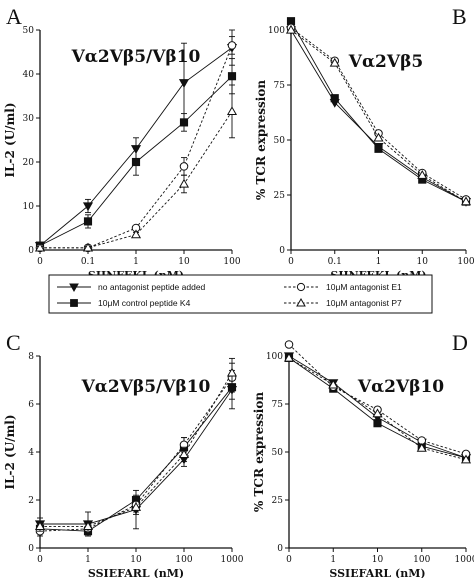 This screenshot has width=474, height=578. What do you see at coordinates (31, 501) in the screenshot?
I see `y-tick-label: 2` at bounding box center [31, 501].